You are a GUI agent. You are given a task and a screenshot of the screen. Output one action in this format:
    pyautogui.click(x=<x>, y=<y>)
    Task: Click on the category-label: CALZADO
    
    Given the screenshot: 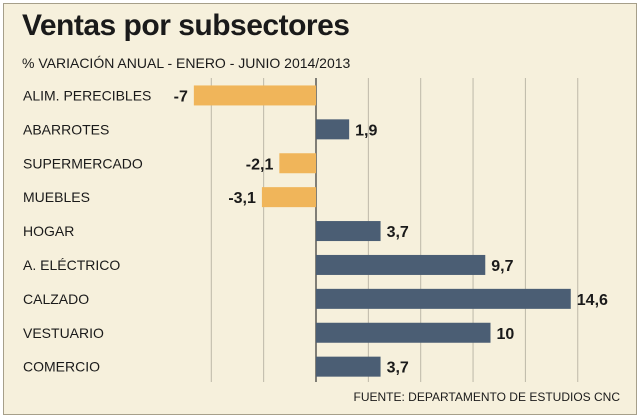 What is the action you would take?
    pyautogui.click(x=56, y=299)
    